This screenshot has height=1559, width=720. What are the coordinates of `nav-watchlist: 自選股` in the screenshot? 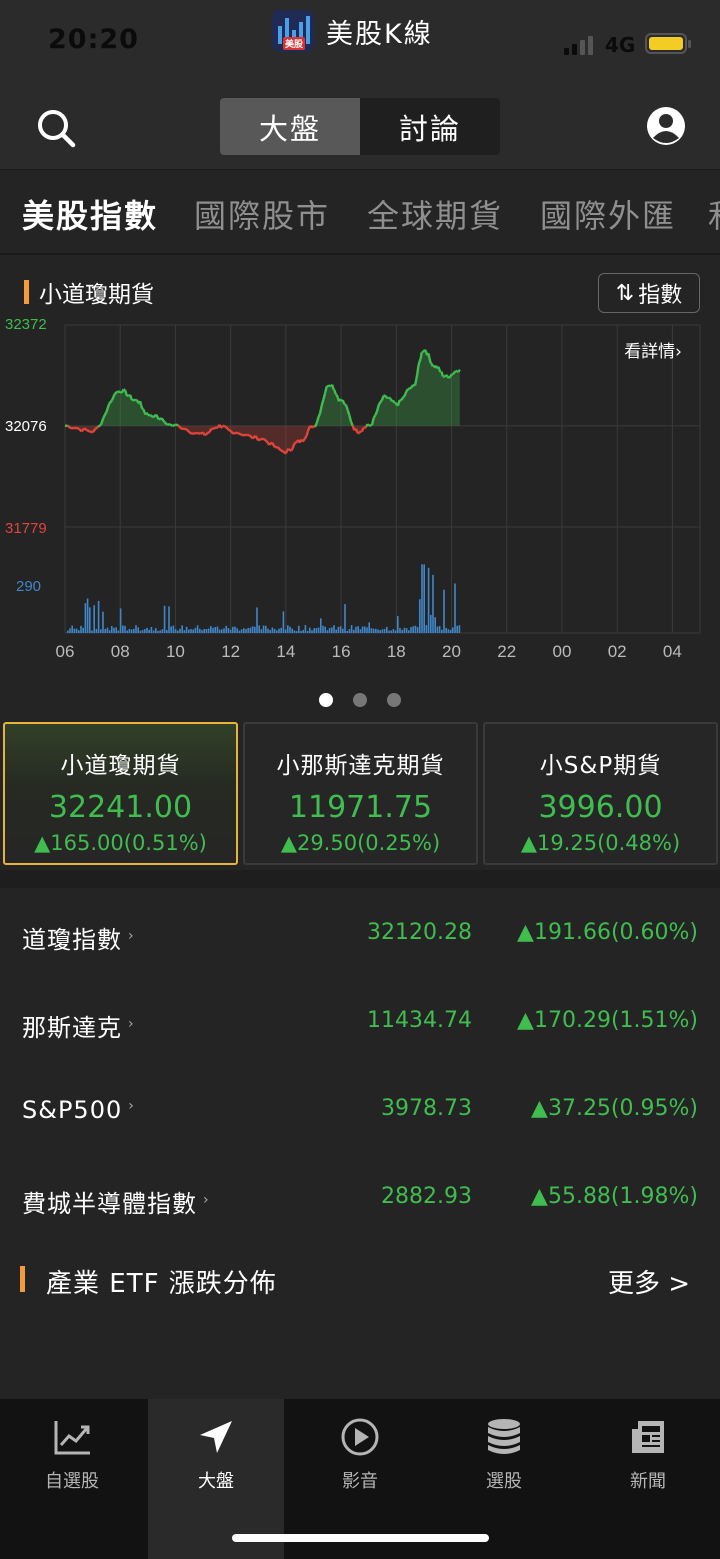 It's located at (72, 1479).